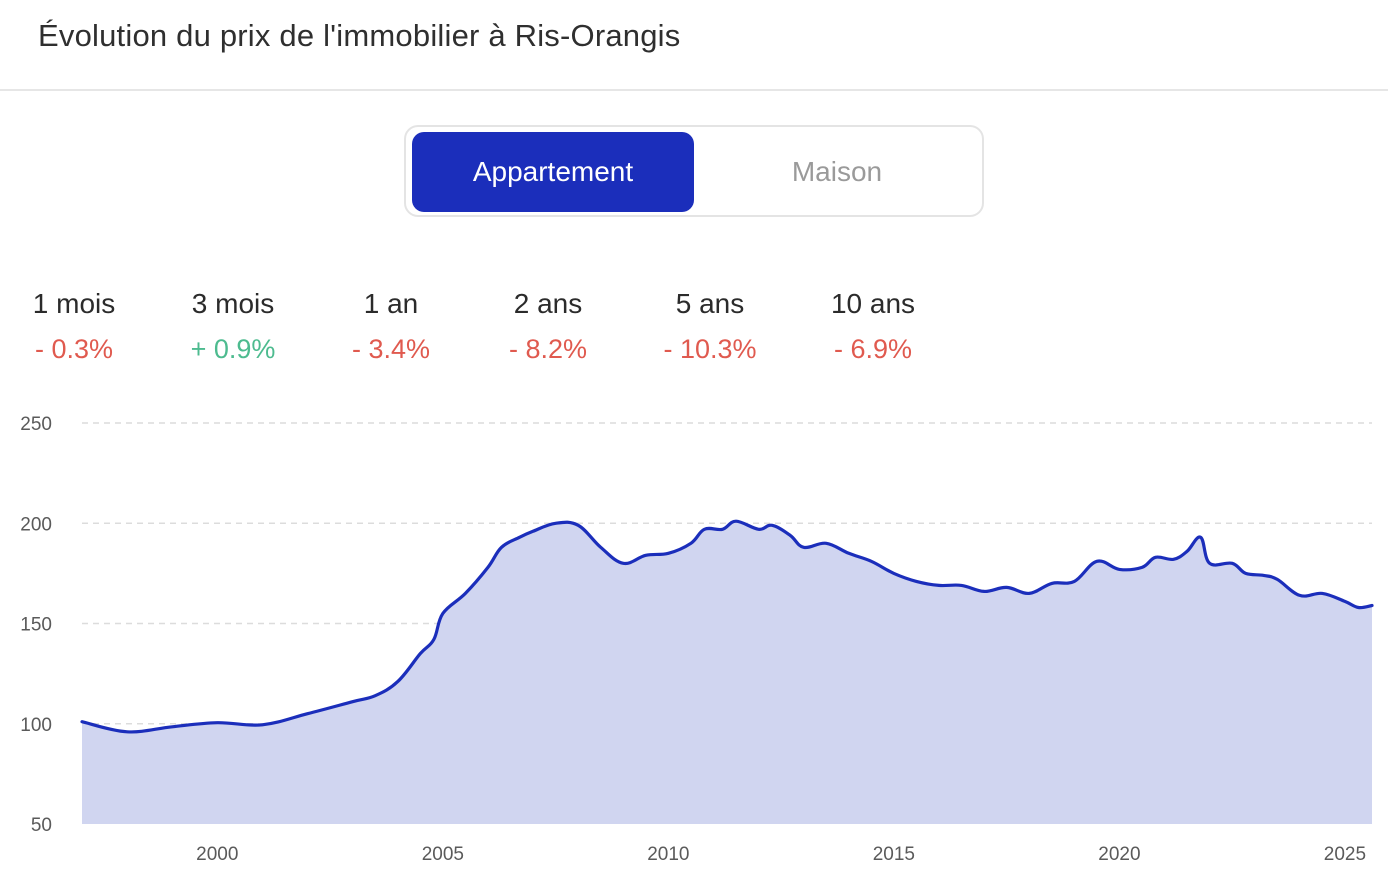  Describe the element at coordinates (710, 303) in the screenshot. I see `stat-label: 5 ans` at that location.